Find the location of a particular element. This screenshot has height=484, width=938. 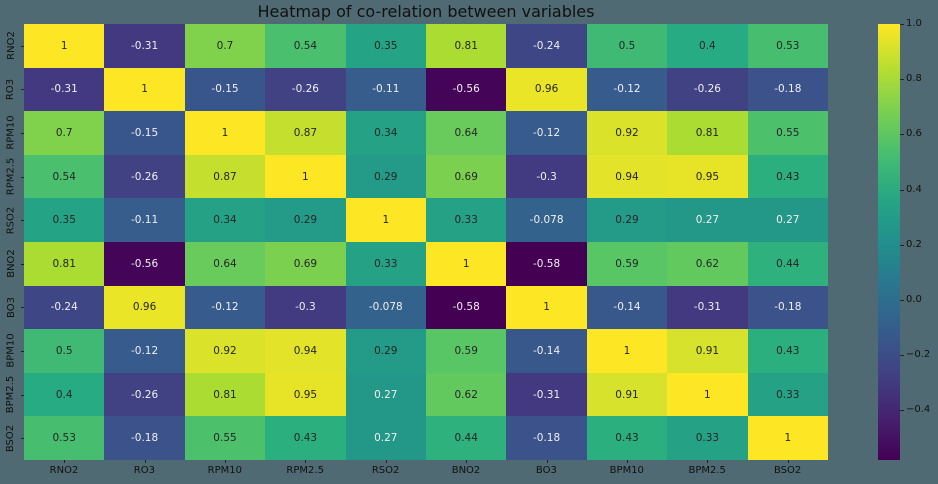

y-tick-label: RO3 is located at coordinates (11, 89).